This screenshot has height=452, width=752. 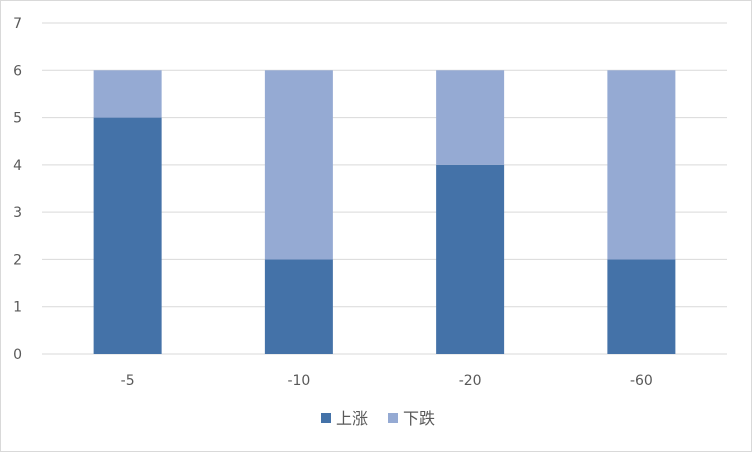 What do you see at coordinates (17, 166) in the screenshot?
I see `y-tick-label: 4` at bounding box center [17, 166].